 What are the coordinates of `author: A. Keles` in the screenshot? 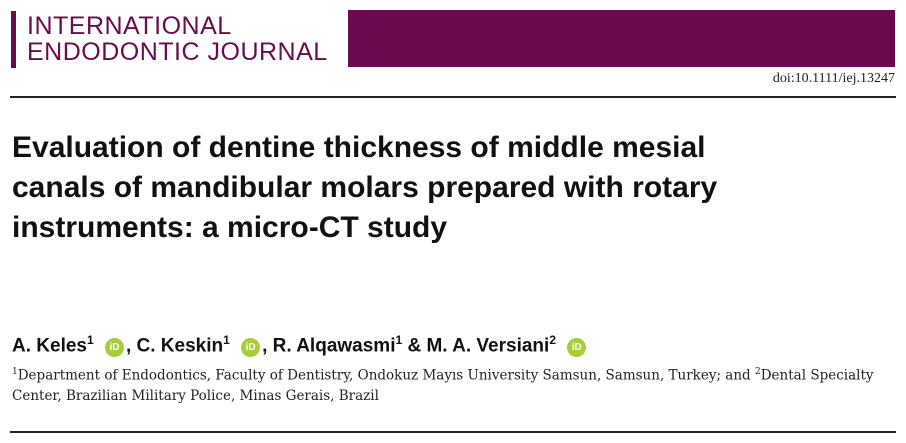 It's located at (49, 346).